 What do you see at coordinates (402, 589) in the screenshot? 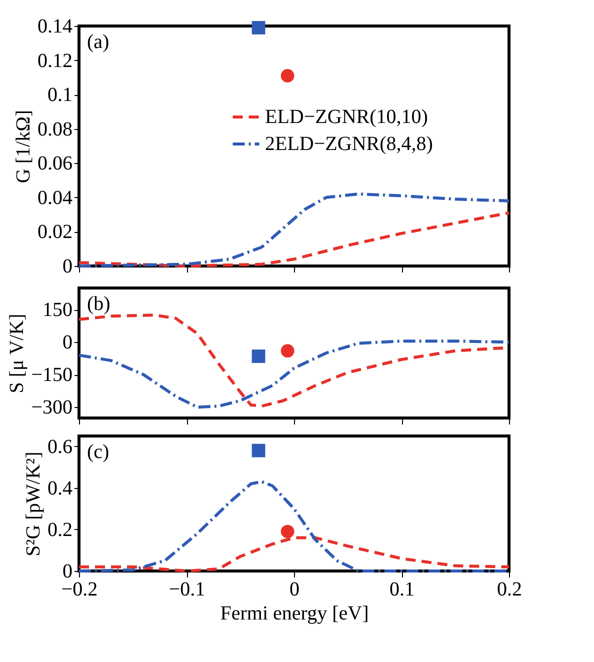
I see `x-tick-label: 0.1` at bounding box center [402, 589].